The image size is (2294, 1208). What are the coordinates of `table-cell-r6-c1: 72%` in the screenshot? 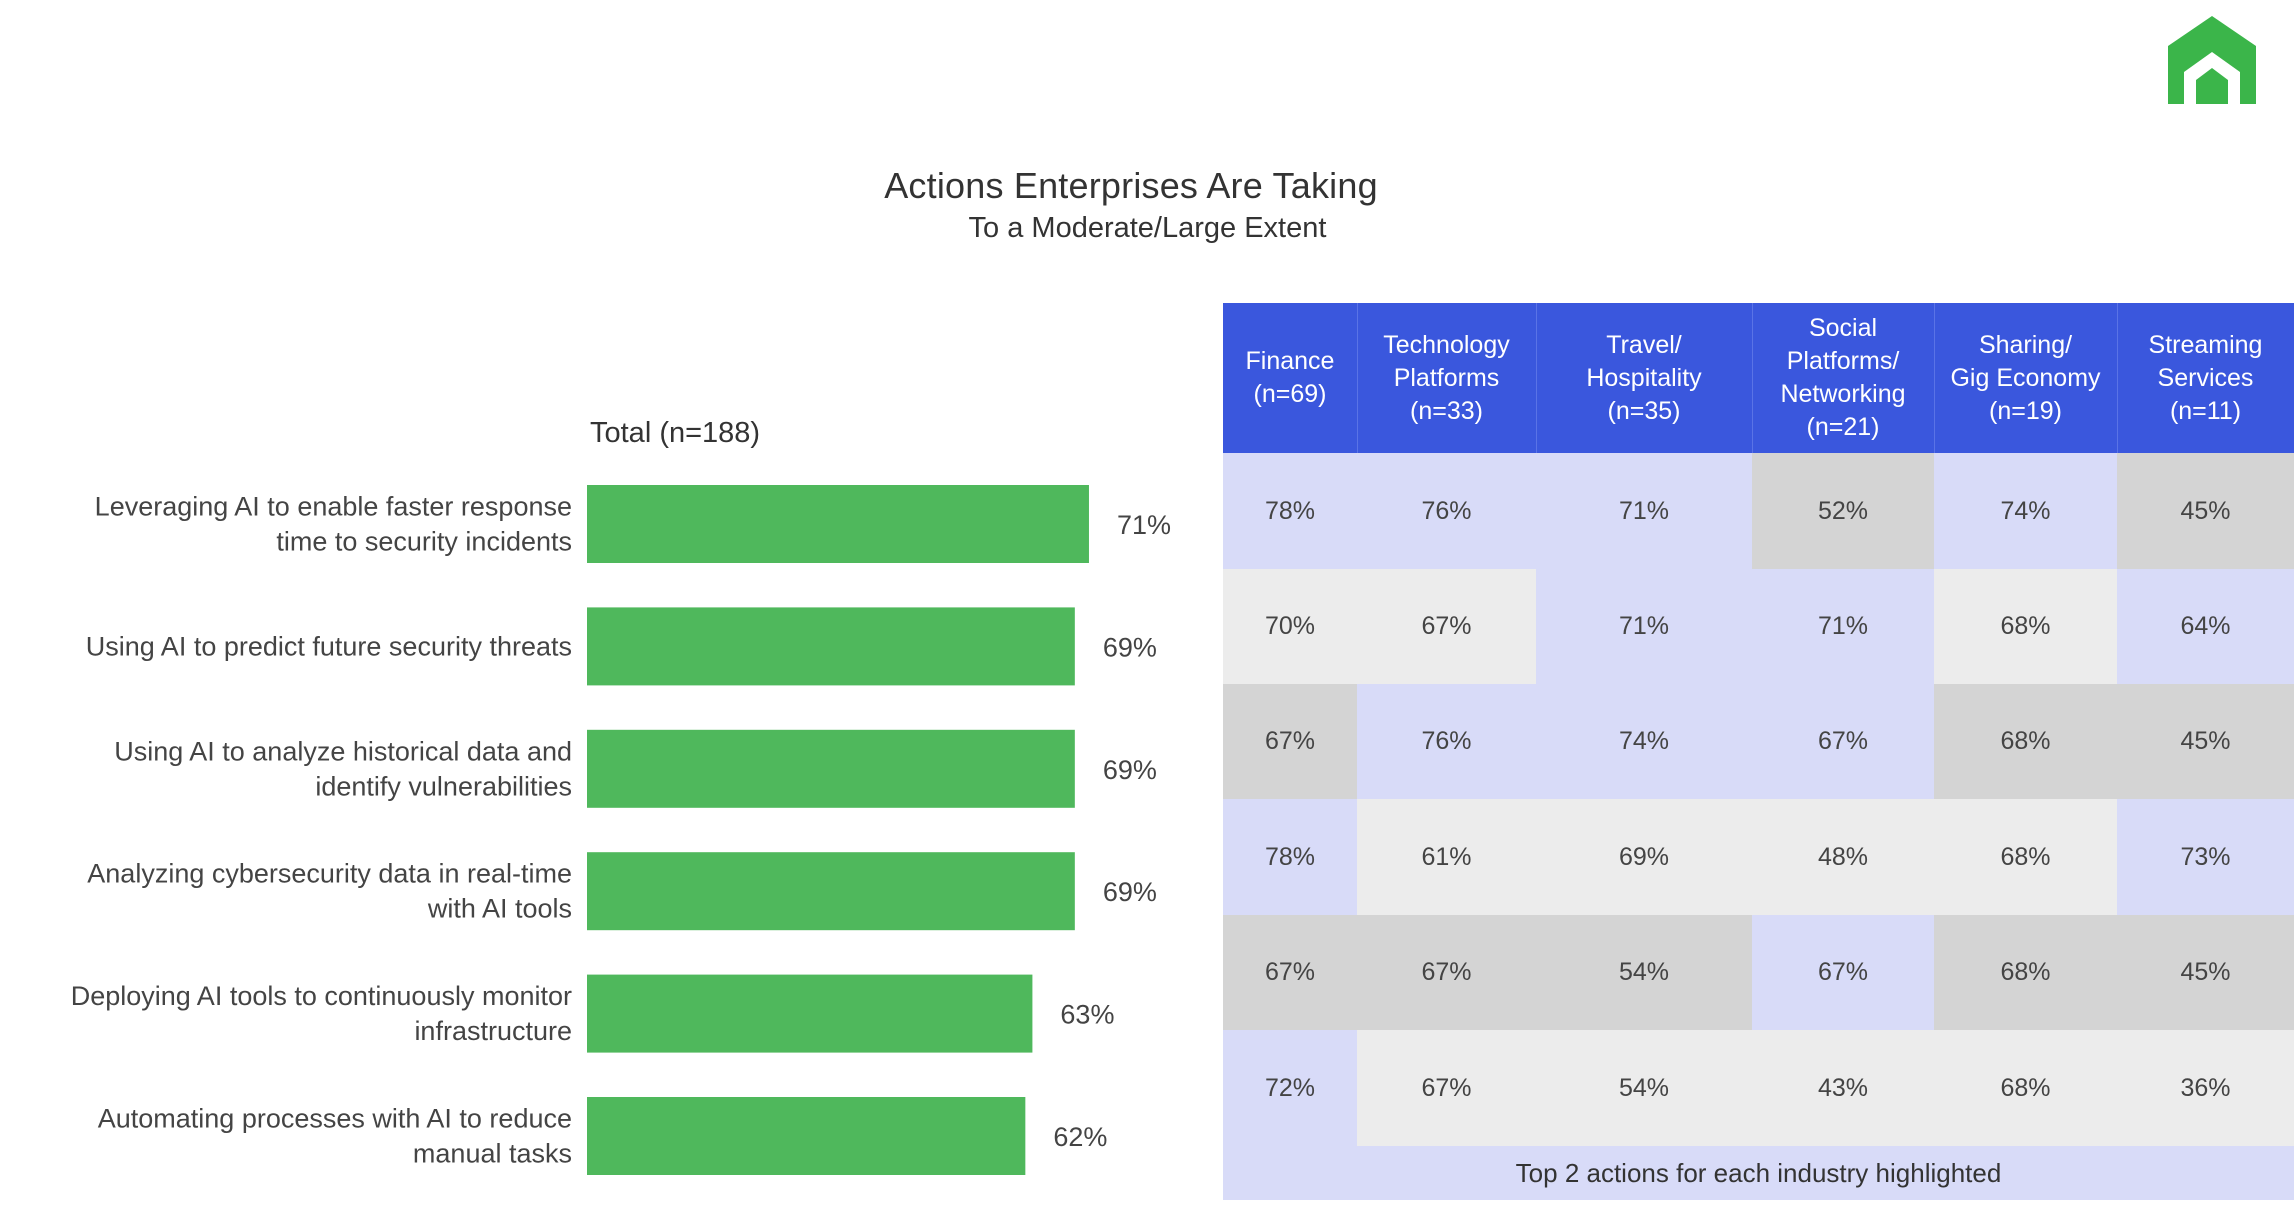 It's located at (1290, 1088).